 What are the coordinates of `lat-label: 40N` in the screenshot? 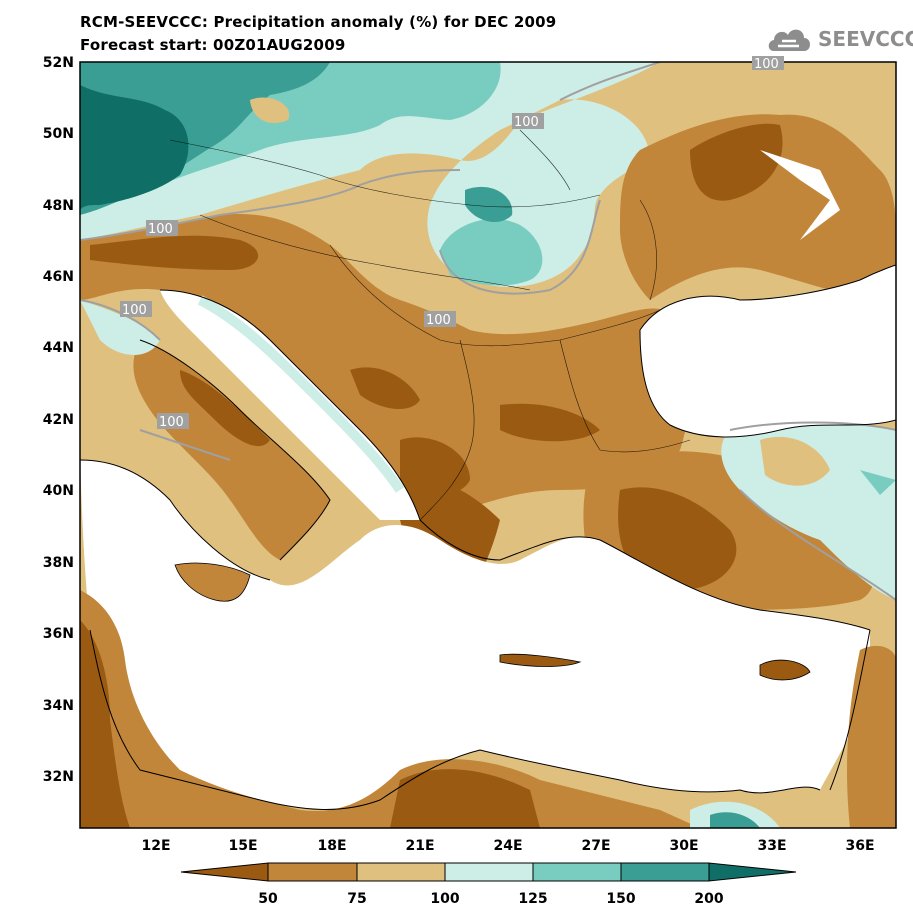 It's located at (58, 491).